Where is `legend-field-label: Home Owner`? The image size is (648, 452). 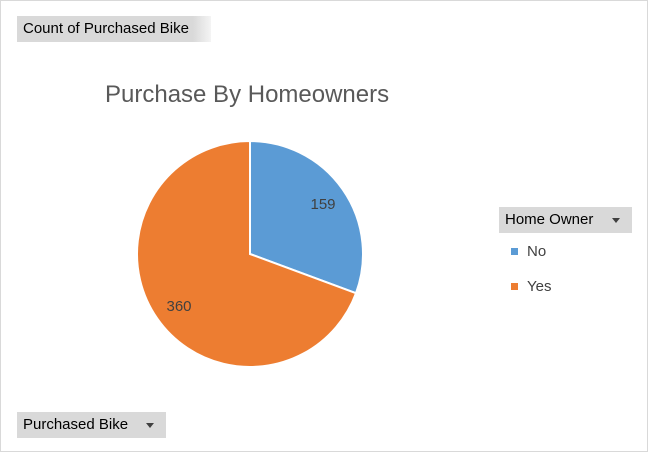 legend-field-label: Home Owner is located at coordinates (549, 219).